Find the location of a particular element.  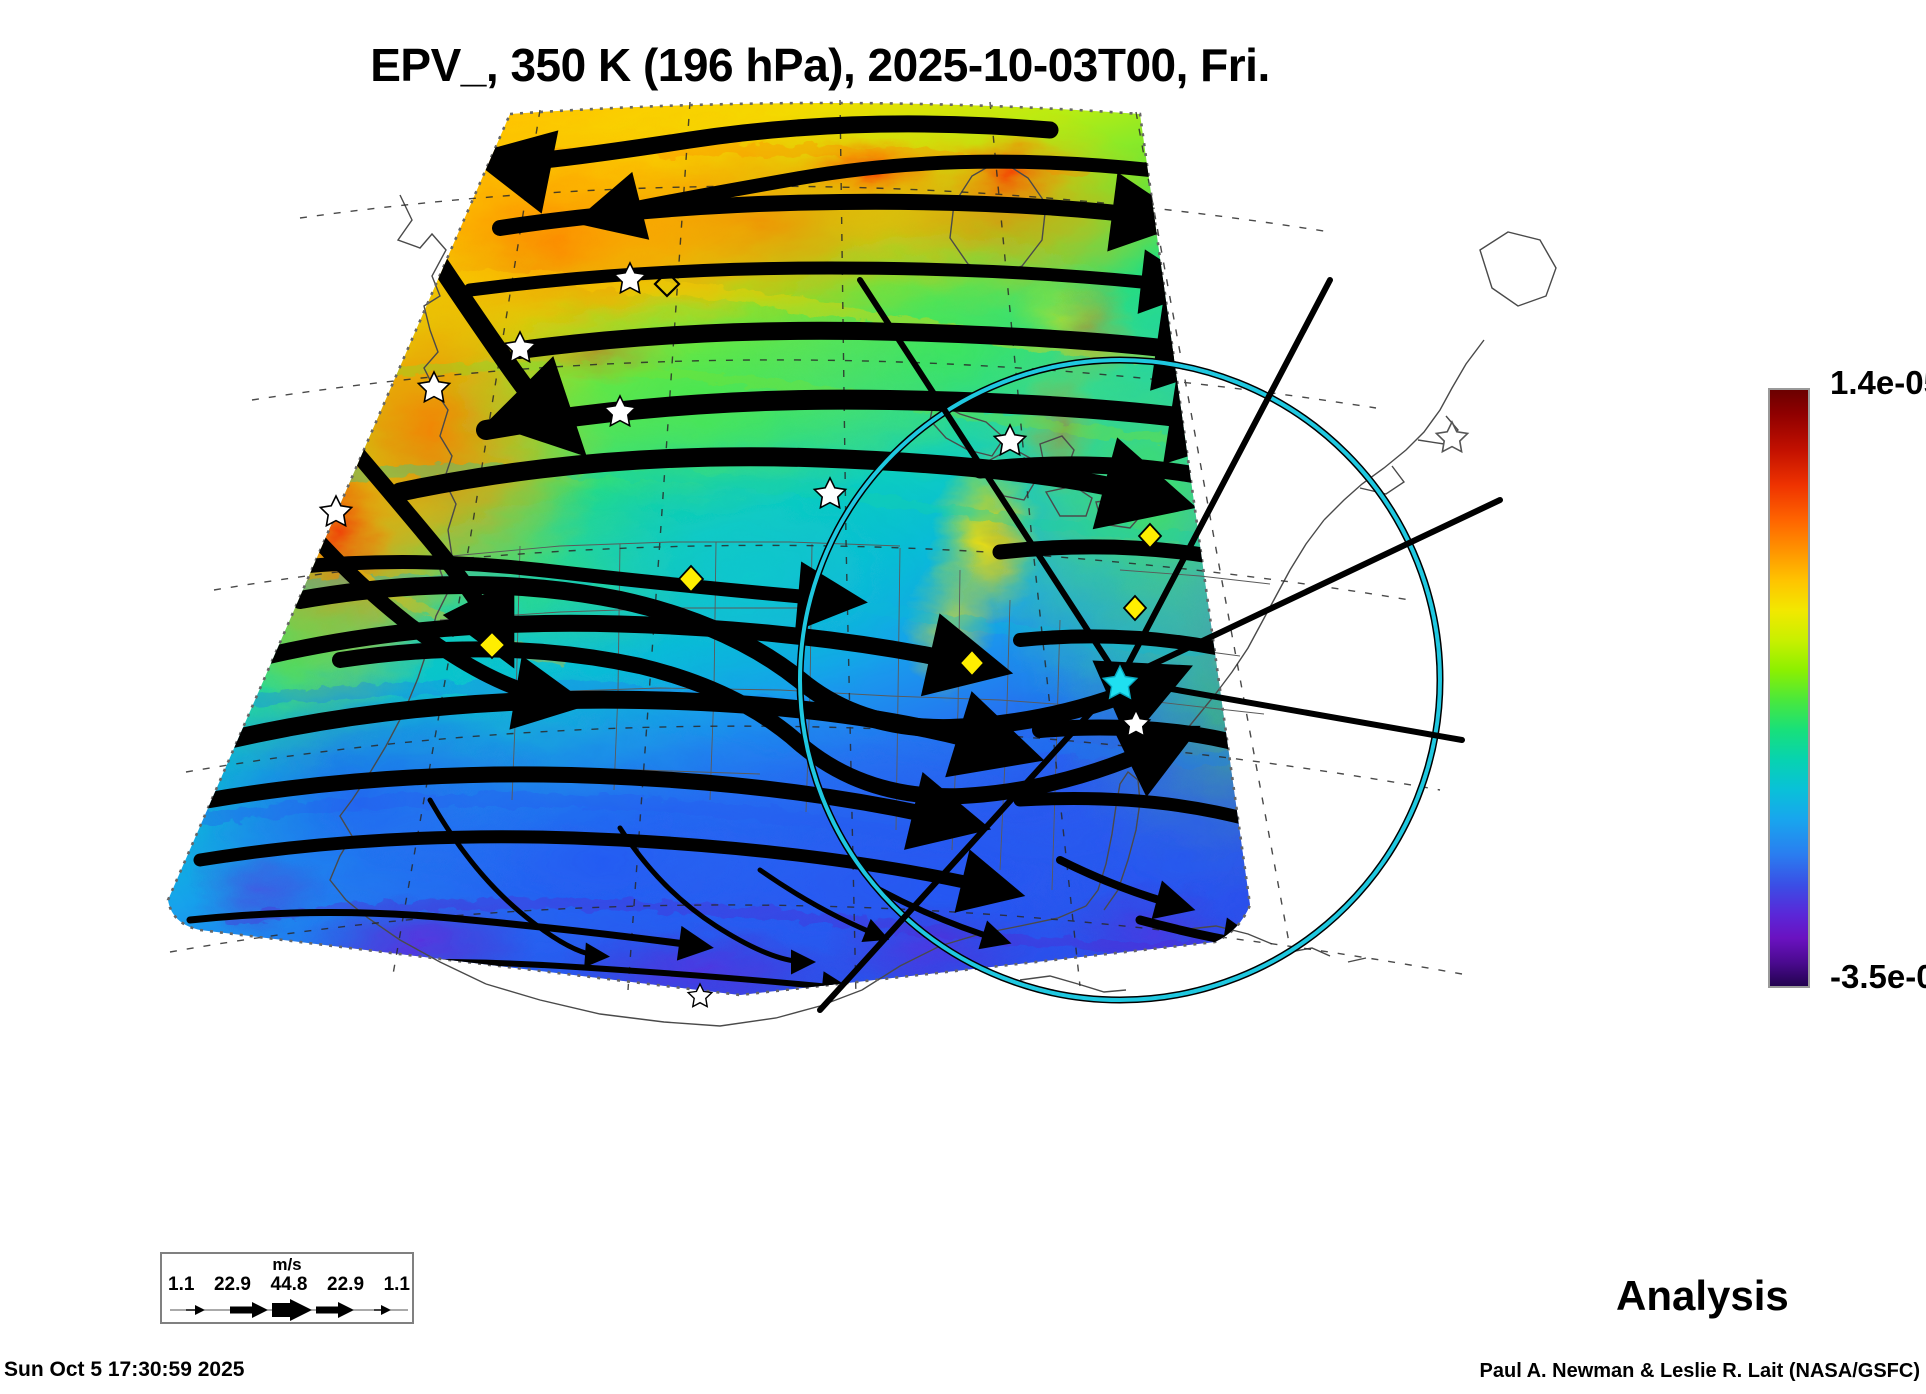

colorbar: 1.4e-05 -3.5e-06 is located at coordinates (1847, 679).